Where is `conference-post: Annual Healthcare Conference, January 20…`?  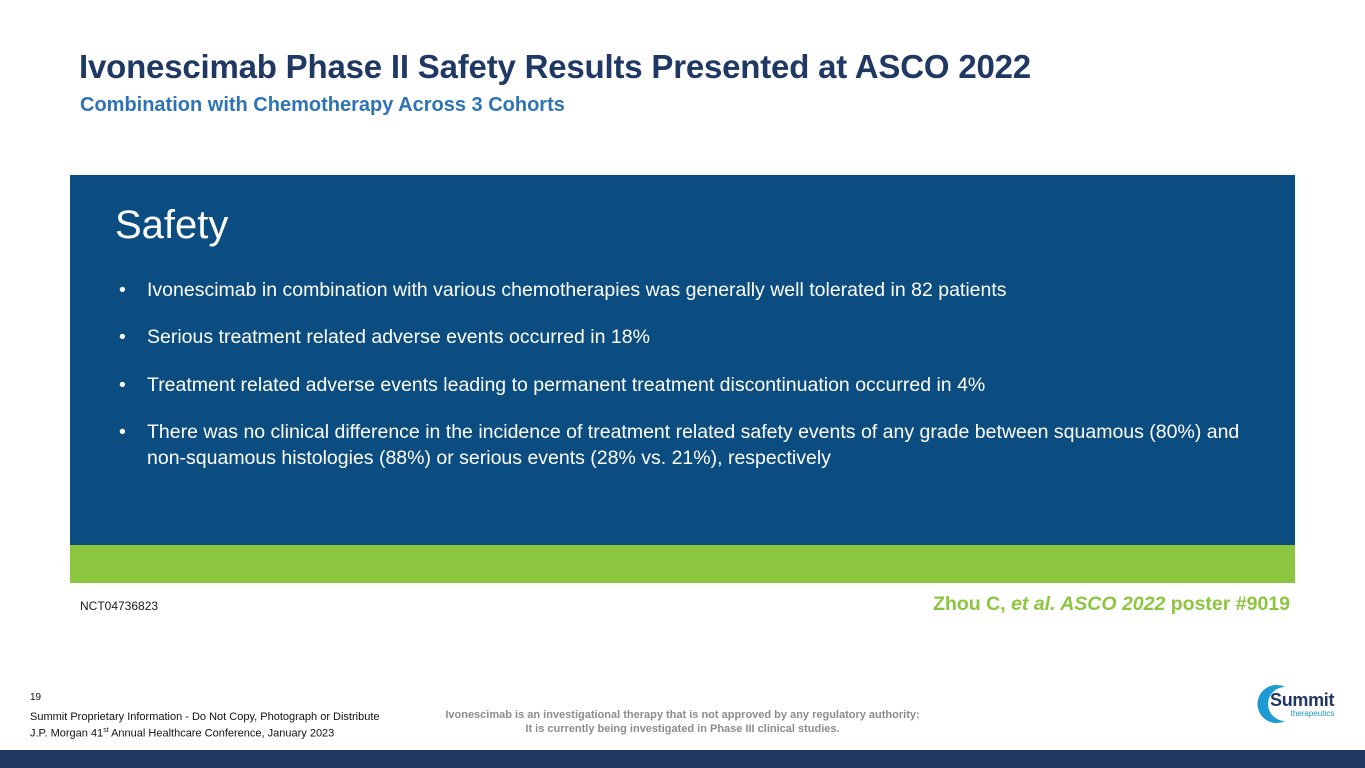
conference-post: Annual Healthcare Conference, January 20… is located at coordinates (221, 733).